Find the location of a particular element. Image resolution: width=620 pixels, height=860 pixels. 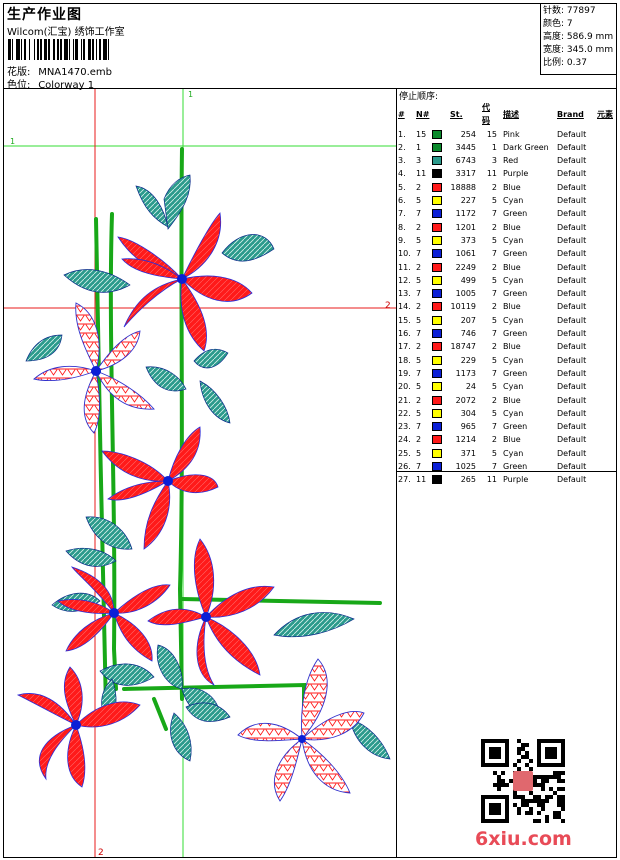

table-row: 21. 2 2072 2 Blue Default is located at coordinates (505, 400).